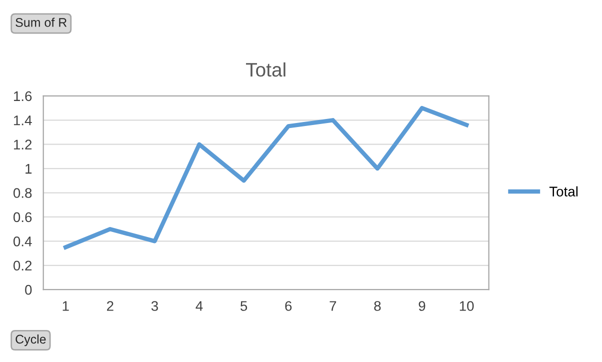  I want to click on x-tick-label: 6, so click(288, 306).